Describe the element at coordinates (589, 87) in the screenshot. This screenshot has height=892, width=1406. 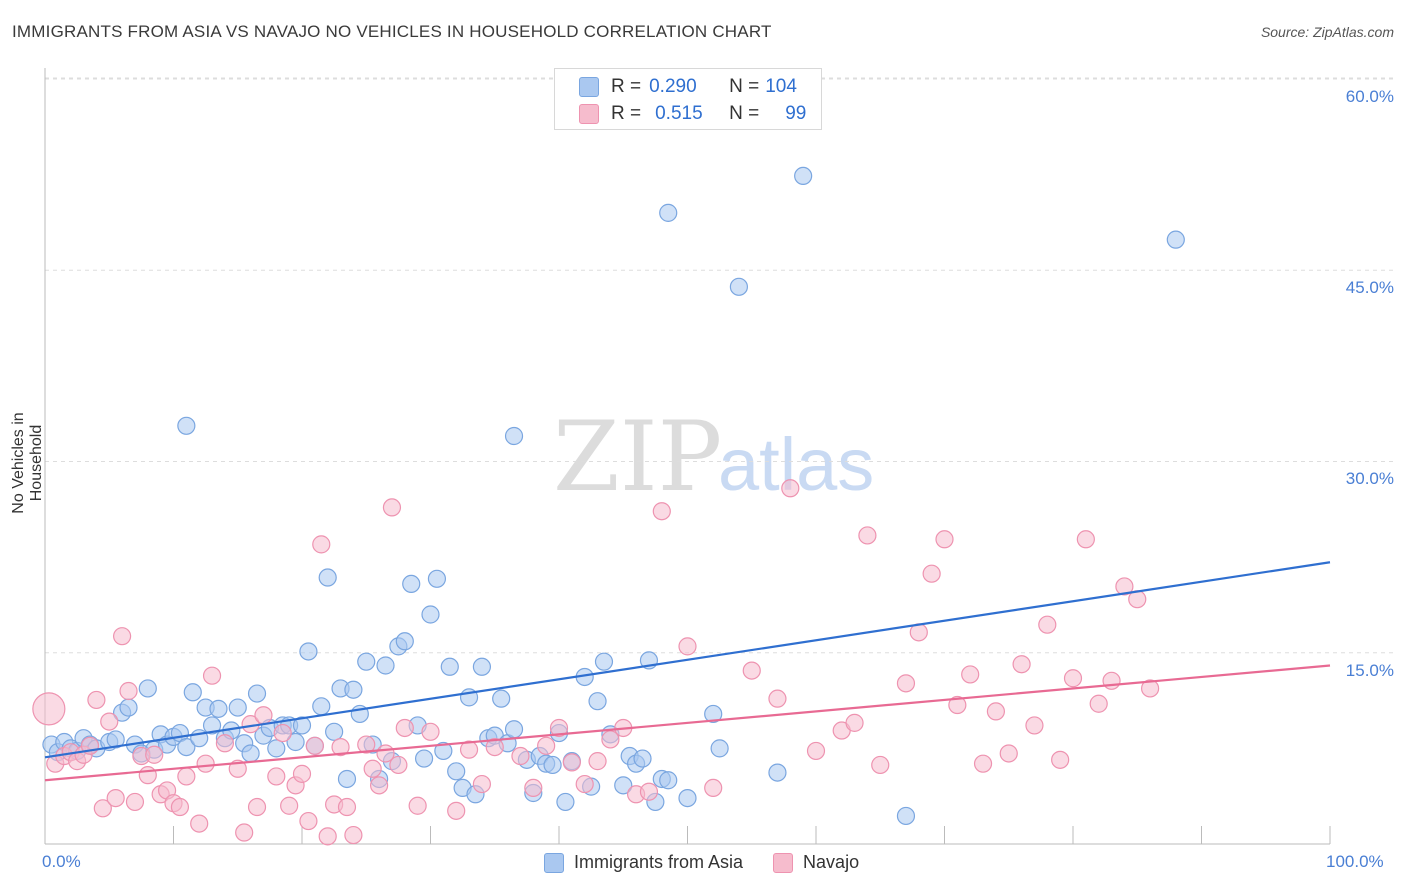
I see `legend-swatch-asia` at that location.